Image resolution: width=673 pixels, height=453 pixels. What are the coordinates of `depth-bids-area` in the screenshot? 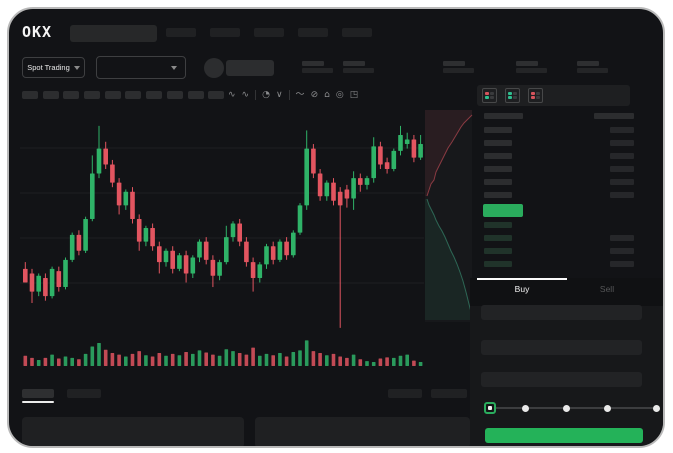 It's located at (448, 259).